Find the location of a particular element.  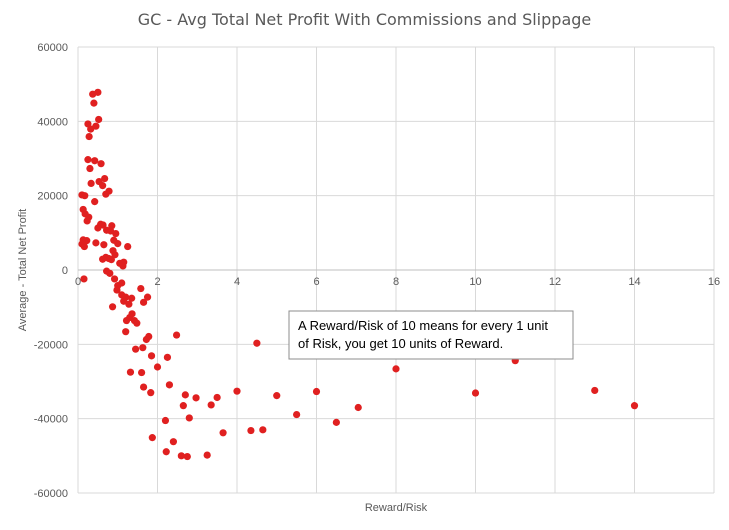

x-tick-label: 4 is located at coordinates (237, 282).